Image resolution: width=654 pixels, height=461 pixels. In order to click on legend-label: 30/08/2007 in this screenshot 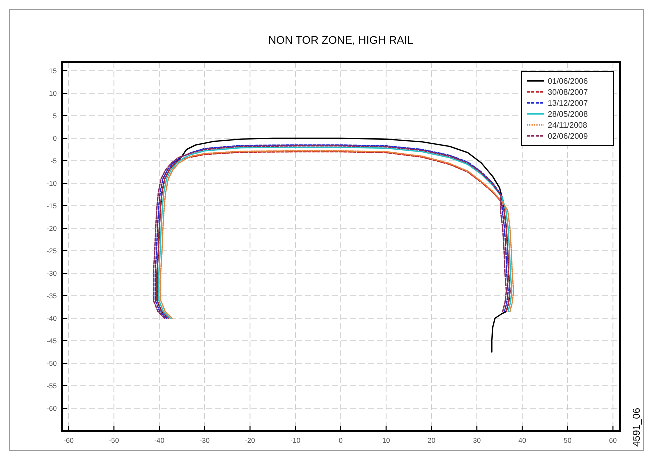, I will do `click(568, 92)`.